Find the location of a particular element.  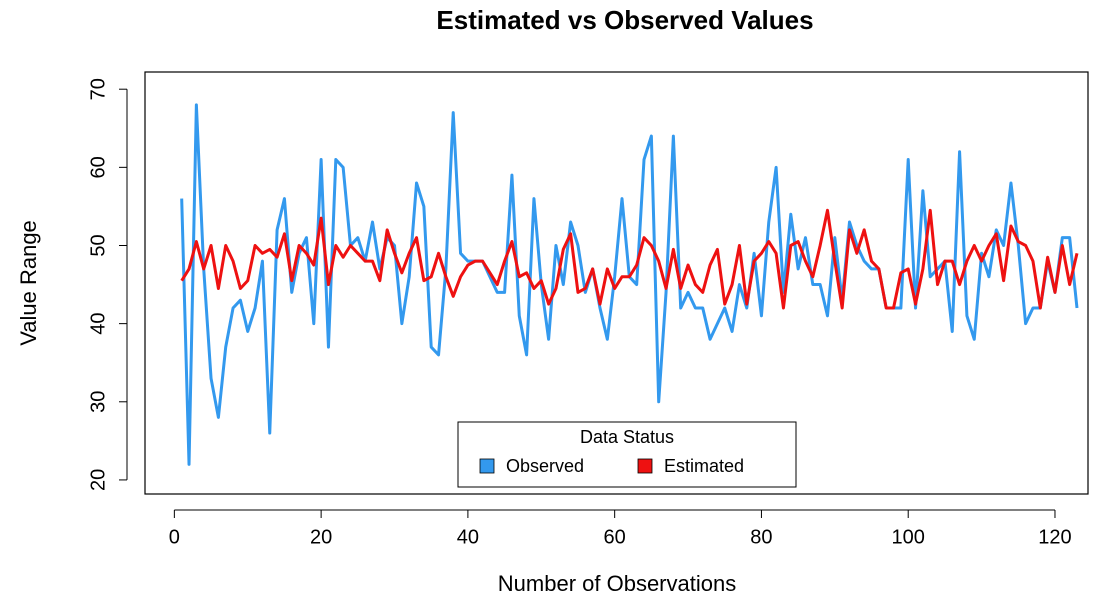

data-line is located at coordinates (629, 259).